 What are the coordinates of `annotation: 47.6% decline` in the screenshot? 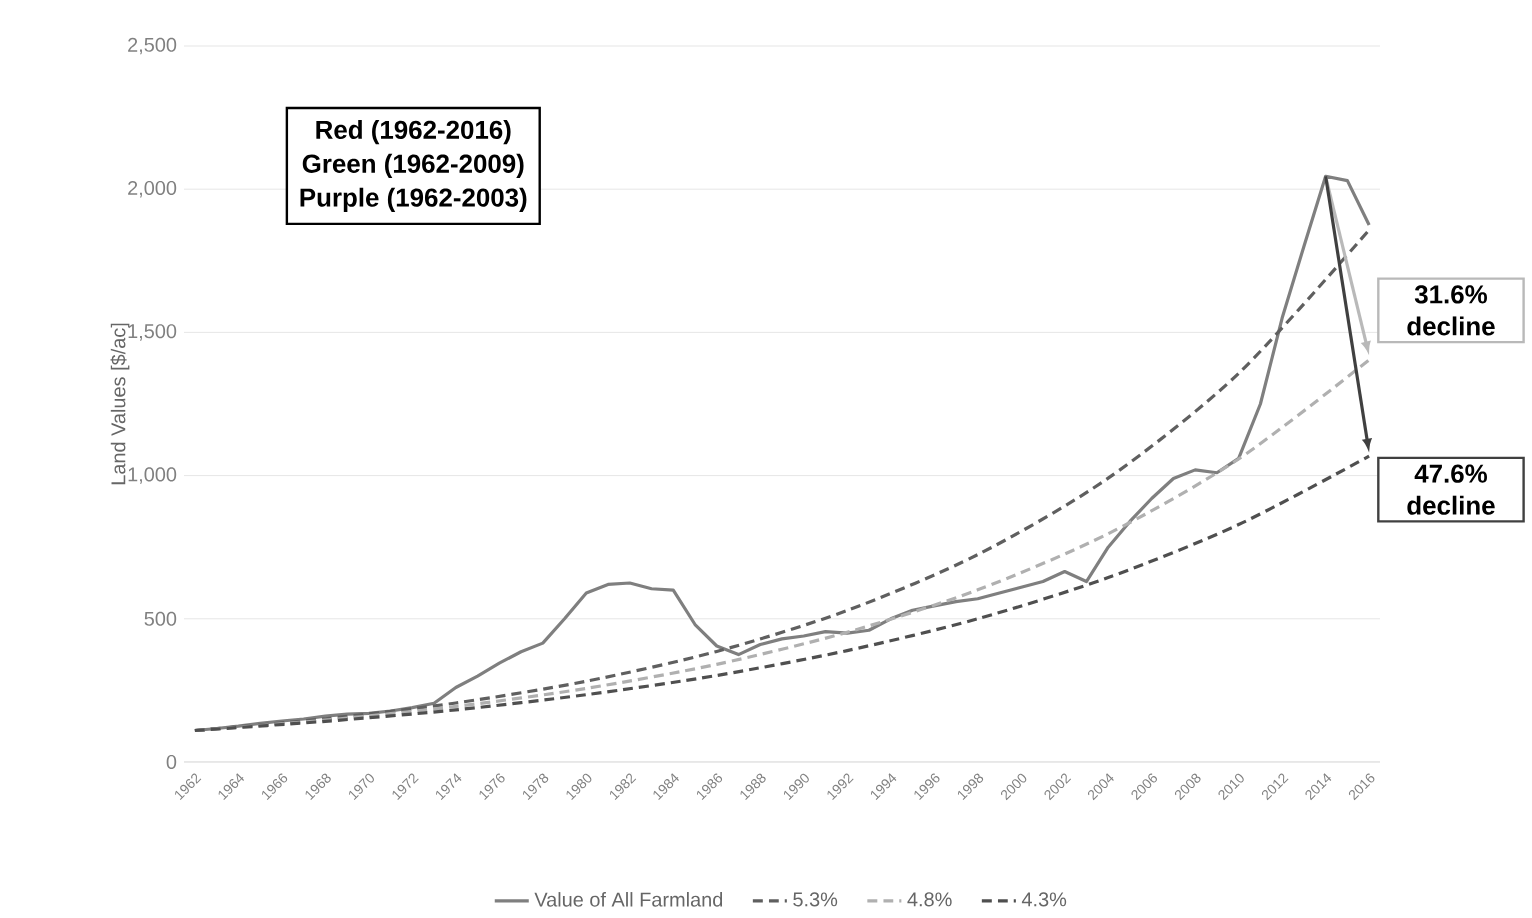 It's located at (1451, 489).